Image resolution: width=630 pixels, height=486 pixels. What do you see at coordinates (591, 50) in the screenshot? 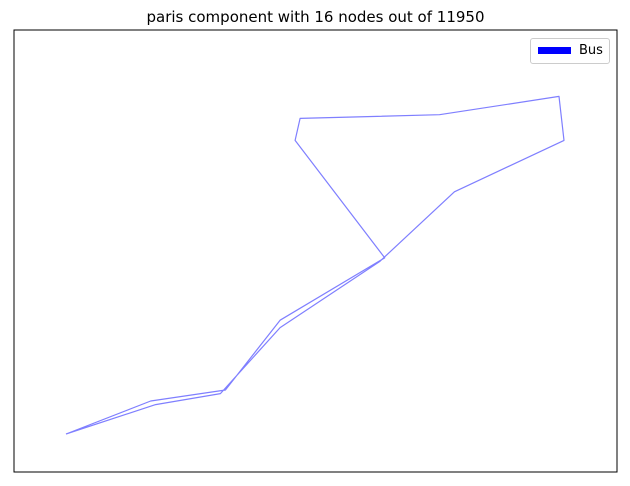
I see `legend-label-bus: Bus` at bounding box center [591, 50].